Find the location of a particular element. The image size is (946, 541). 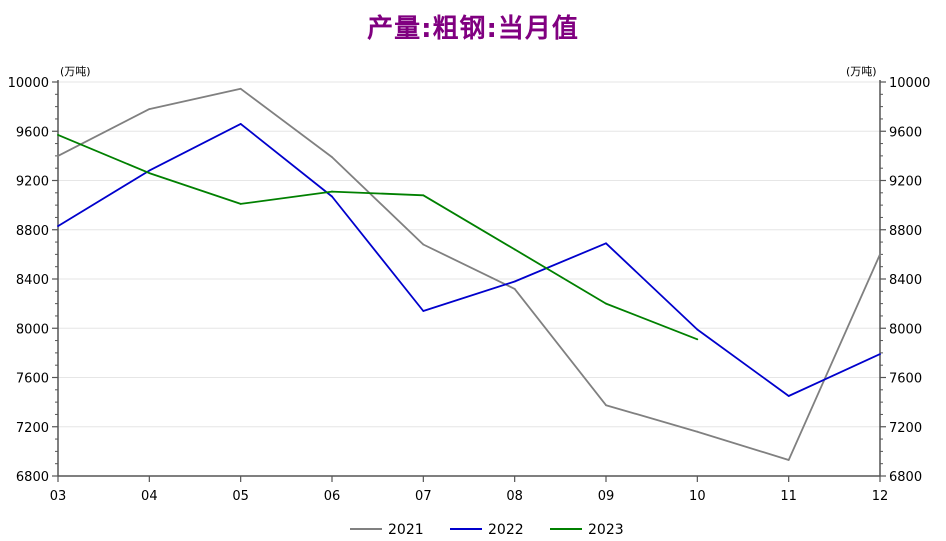

left-y-tick-label: 10000 is located at coordinates (28, 83).